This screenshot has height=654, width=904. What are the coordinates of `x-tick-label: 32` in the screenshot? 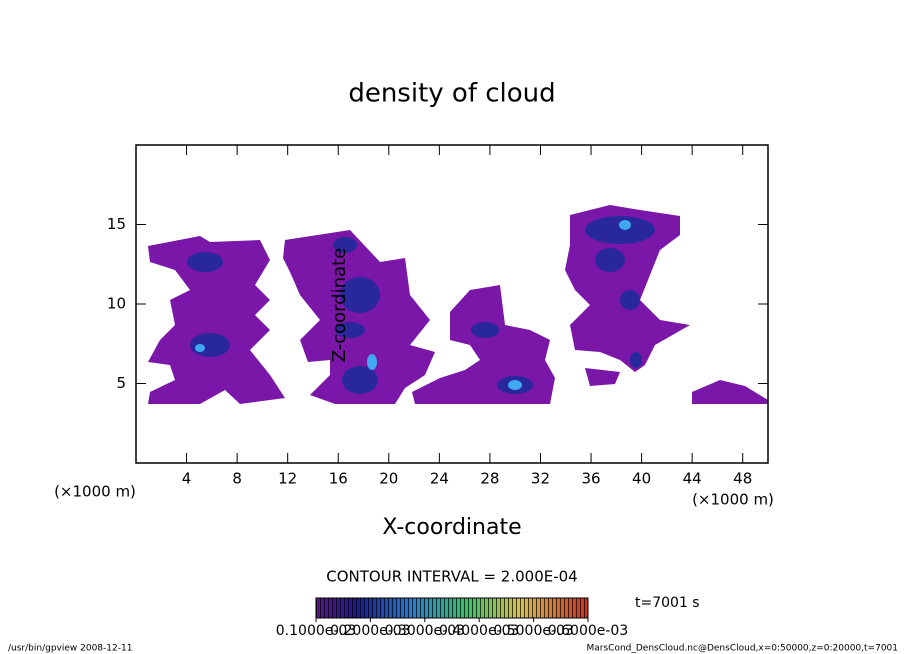 It's located at (540, 479).